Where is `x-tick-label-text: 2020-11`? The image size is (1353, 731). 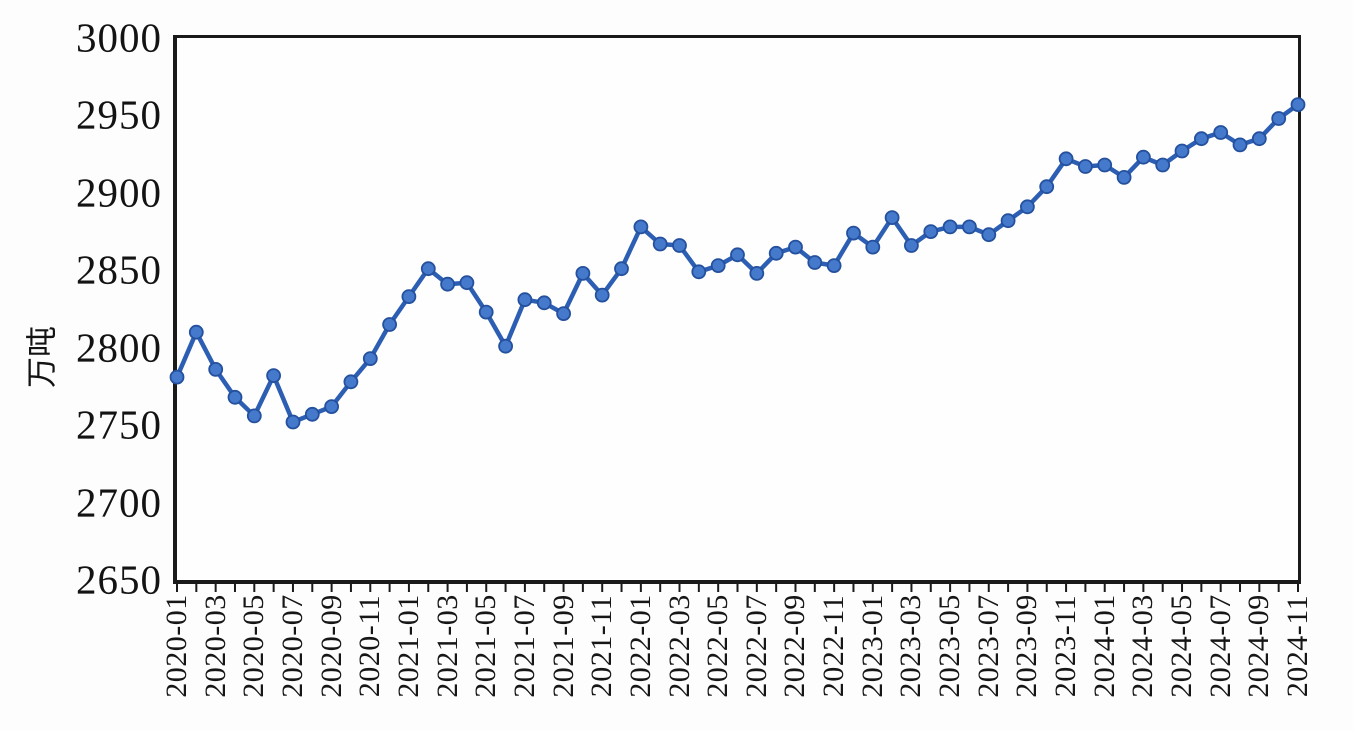
x-tick-label-text: 2020-11 is located at coordinates (370, 646).